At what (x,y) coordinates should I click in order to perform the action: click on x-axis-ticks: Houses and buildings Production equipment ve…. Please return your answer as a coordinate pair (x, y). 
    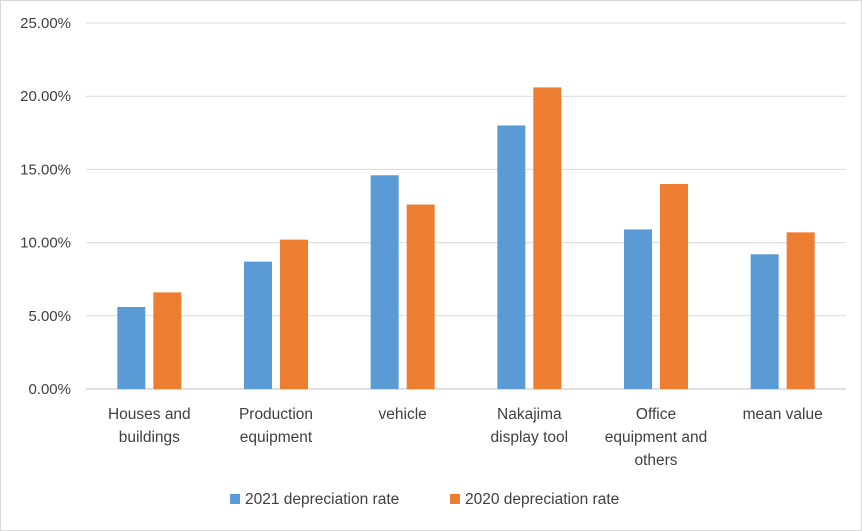
    Looking at the image, I should click on (465, 437).